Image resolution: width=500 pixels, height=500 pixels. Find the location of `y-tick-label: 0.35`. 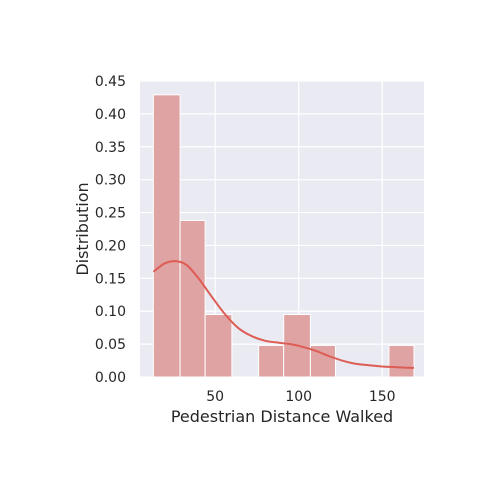

y-tick-label: 0.35 is located at coordinates (110, 148).